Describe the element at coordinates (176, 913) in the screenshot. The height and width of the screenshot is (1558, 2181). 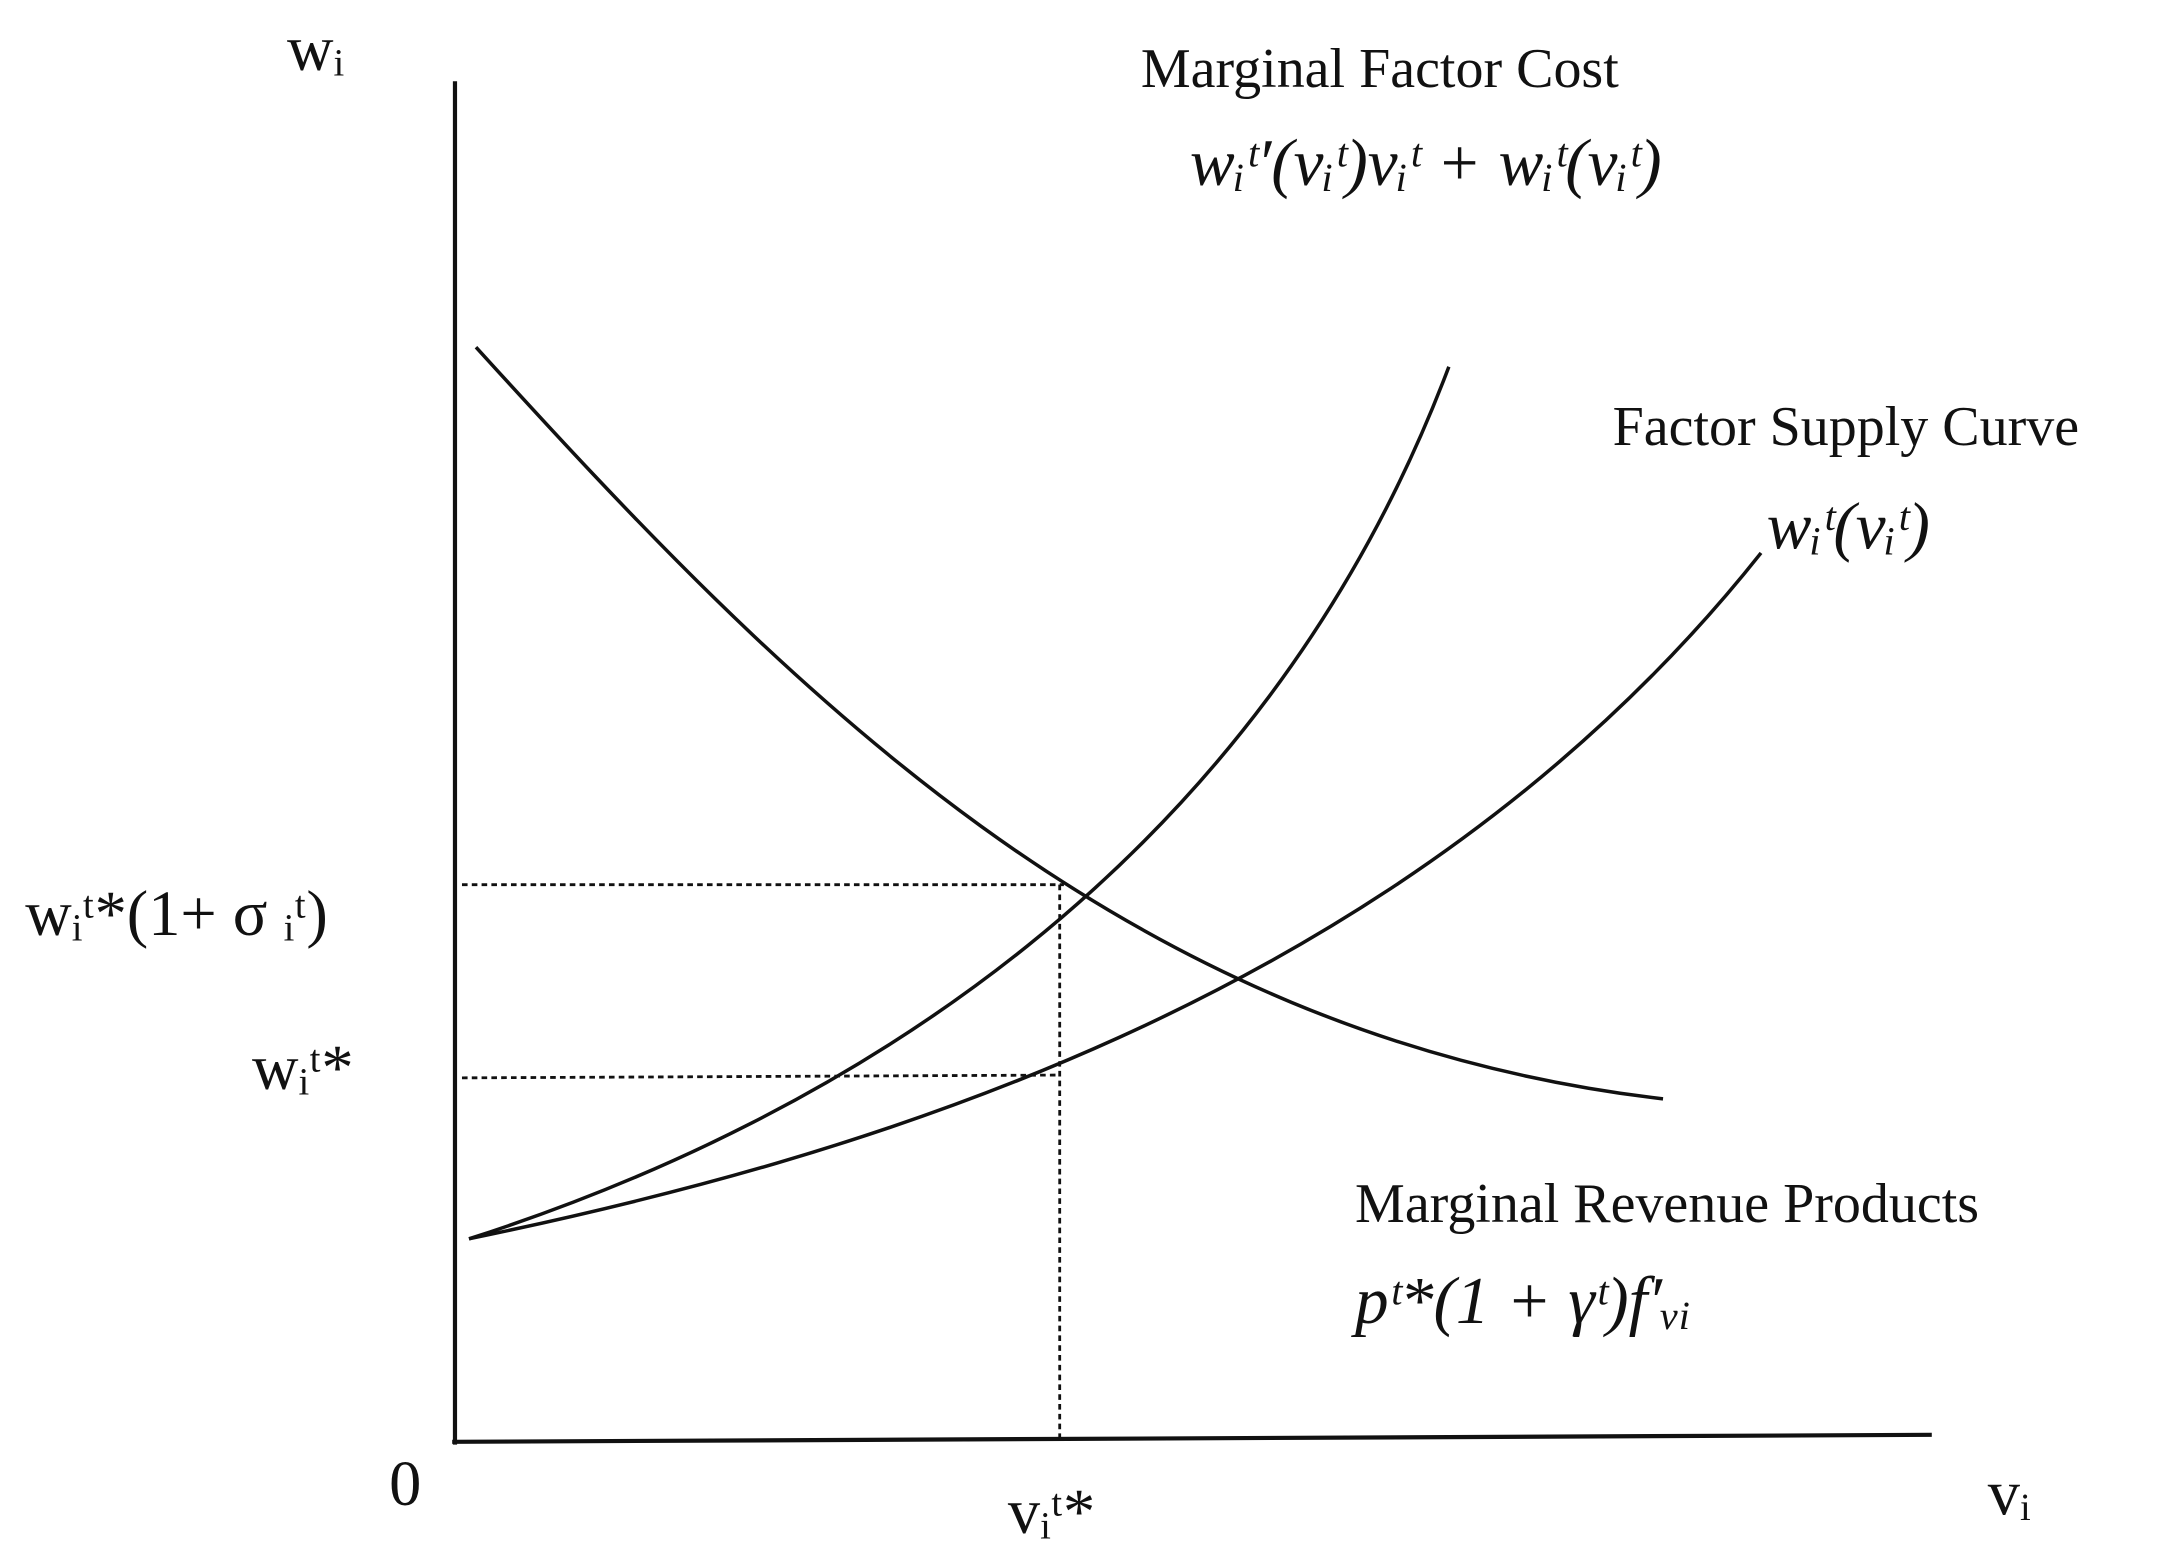
I see `level-label: wᵢᵗ*(1+ σ ᵢᵗ)` at that location.